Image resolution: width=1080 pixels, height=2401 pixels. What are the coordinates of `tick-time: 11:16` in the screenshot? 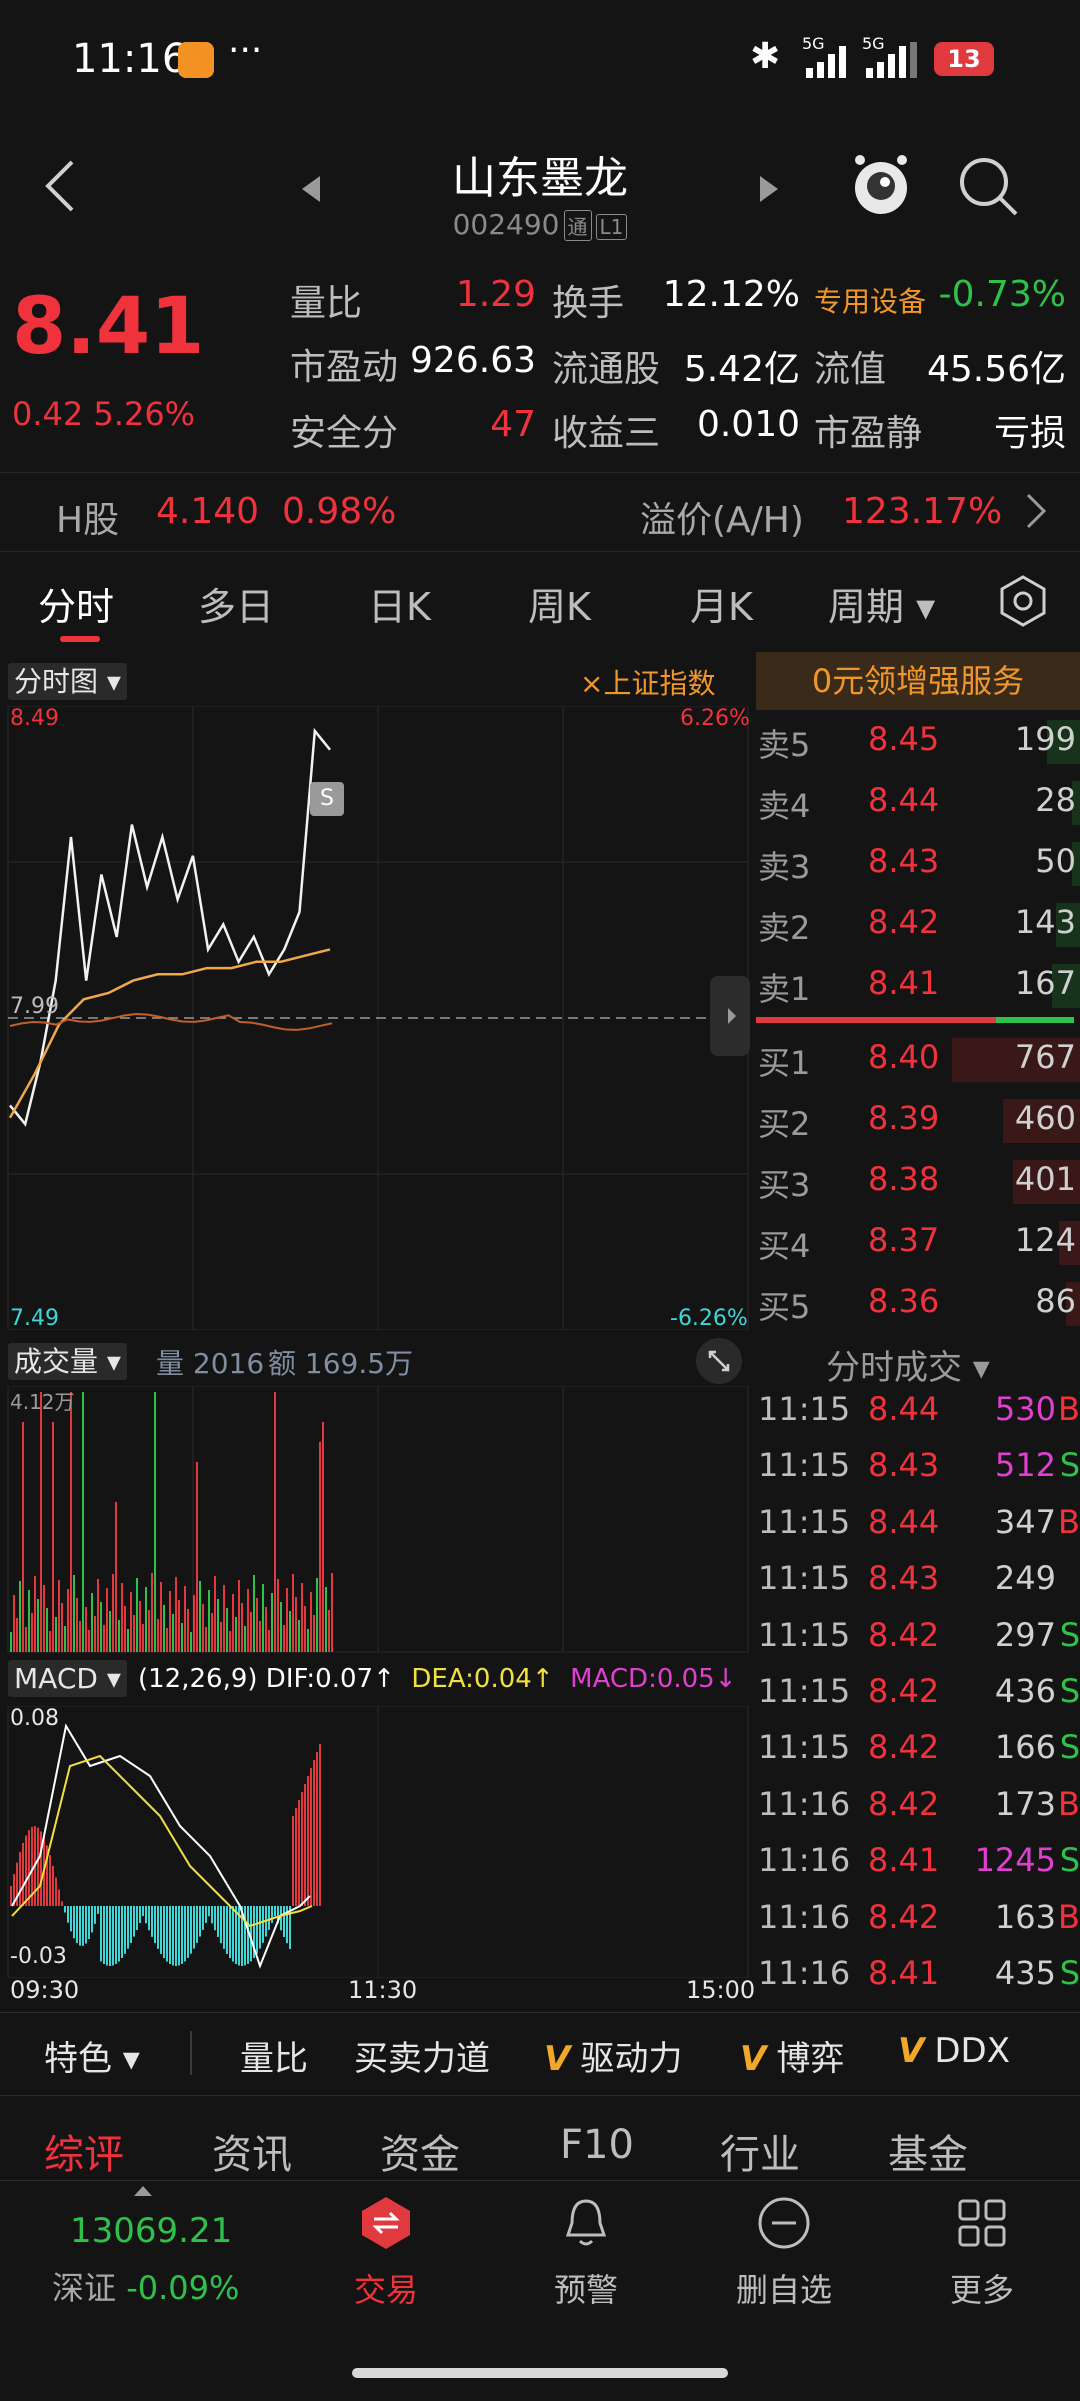 It's located at (804, 1860).